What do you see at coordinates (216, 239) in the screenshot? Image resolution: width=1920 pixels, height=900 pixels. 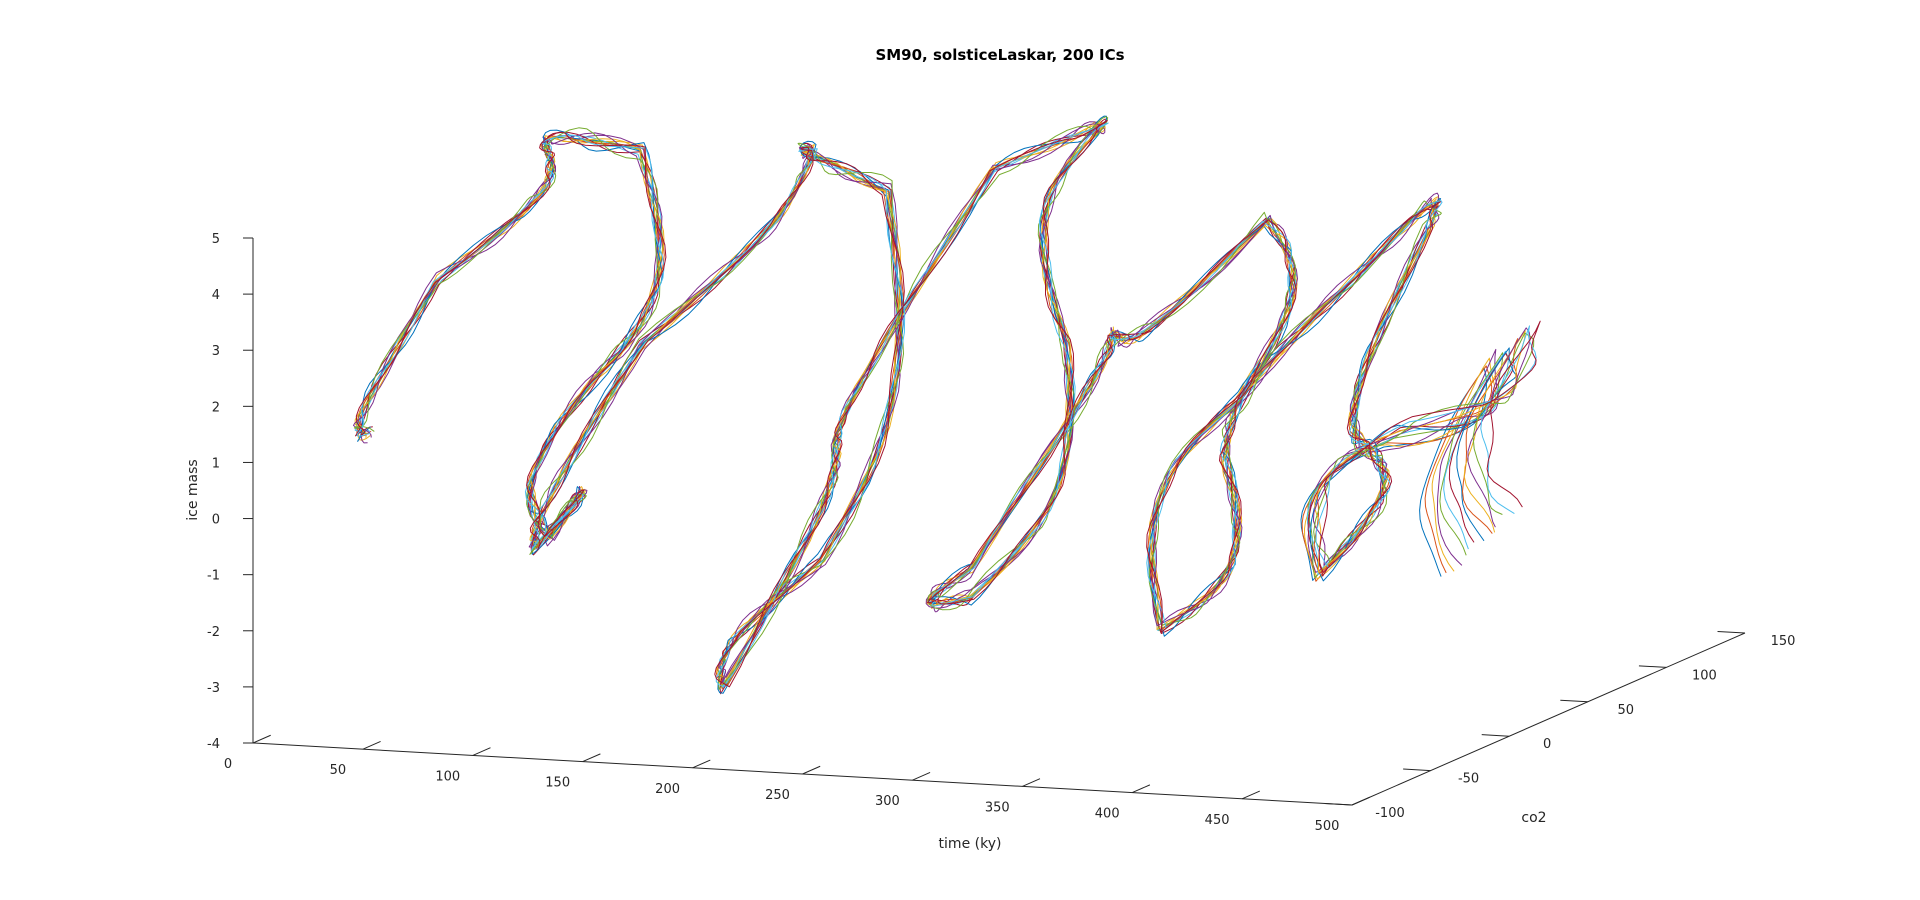 I see `z-tick-label: 5` at bounding box center [216, 239].